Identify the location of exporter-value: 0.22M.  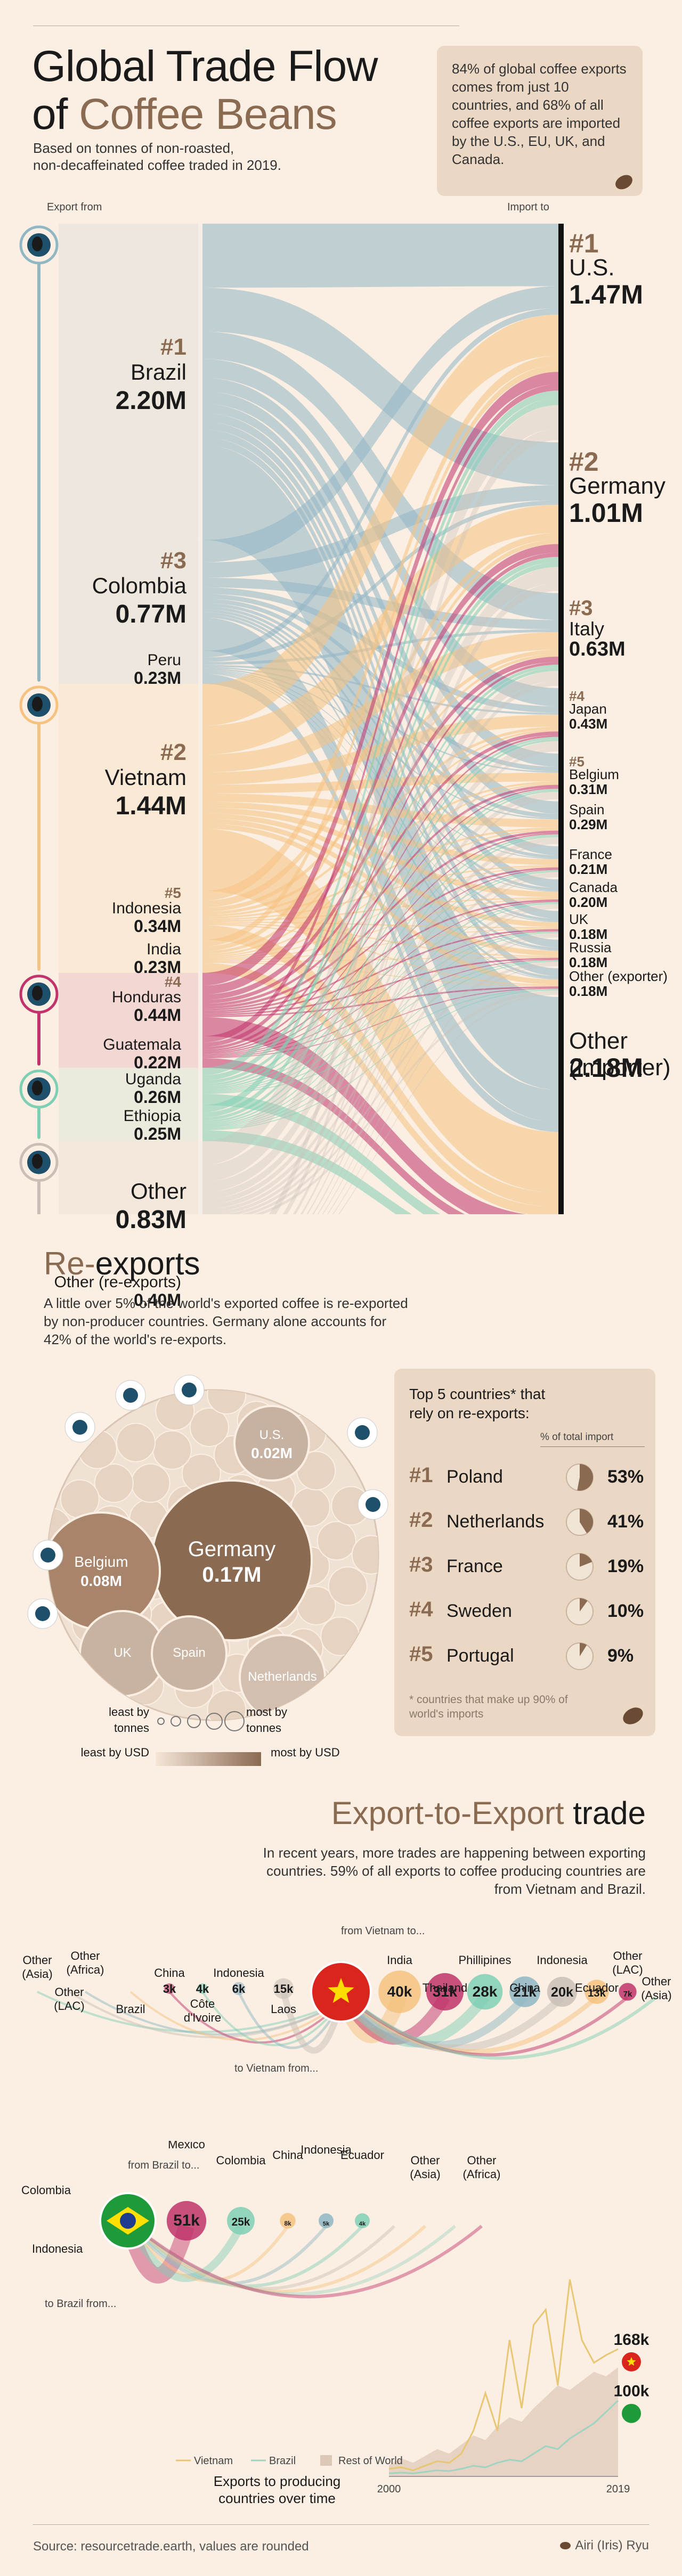
(158, 1063).